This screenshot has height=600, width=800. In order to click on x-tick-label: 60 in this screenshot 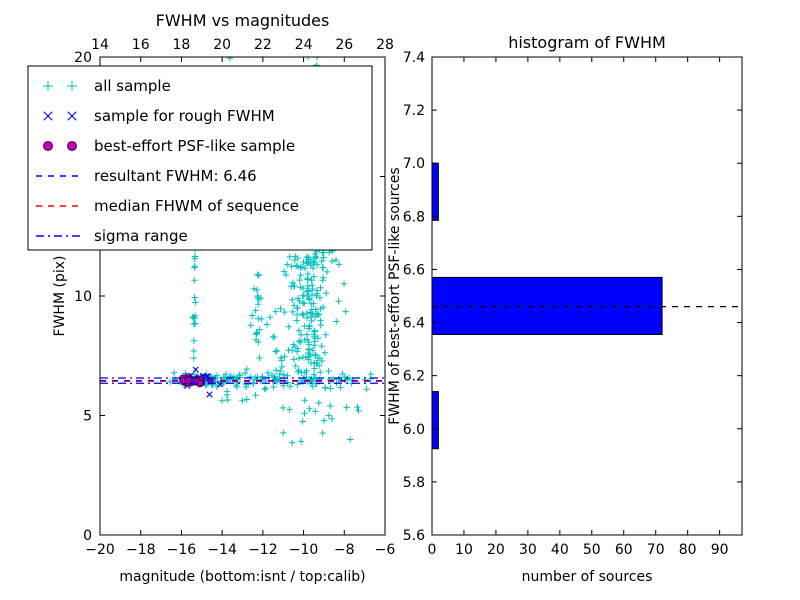, I will do `click(624, 550)`.